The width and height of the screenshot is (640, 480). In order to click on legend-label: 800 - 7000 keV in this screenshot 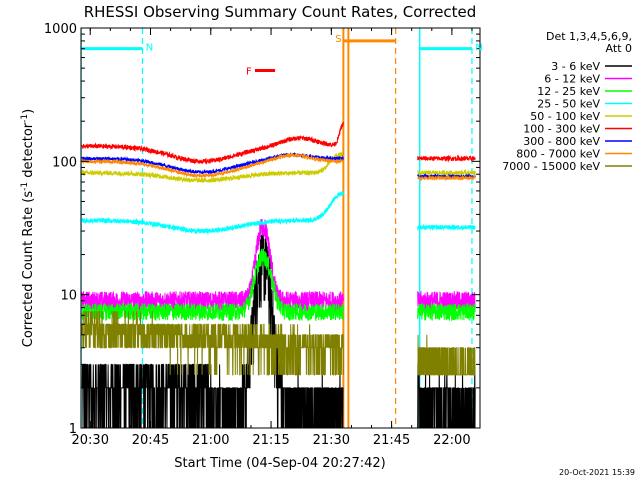, I will do `click(558, 154)`.